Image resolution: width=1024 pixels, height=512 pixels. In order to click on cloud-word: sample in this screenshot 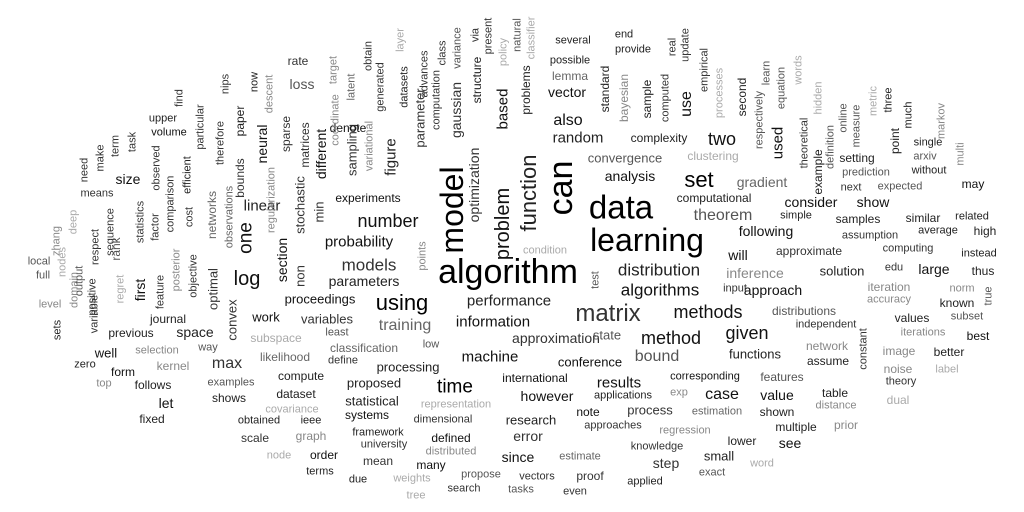, I will do `click(647, 99)`.